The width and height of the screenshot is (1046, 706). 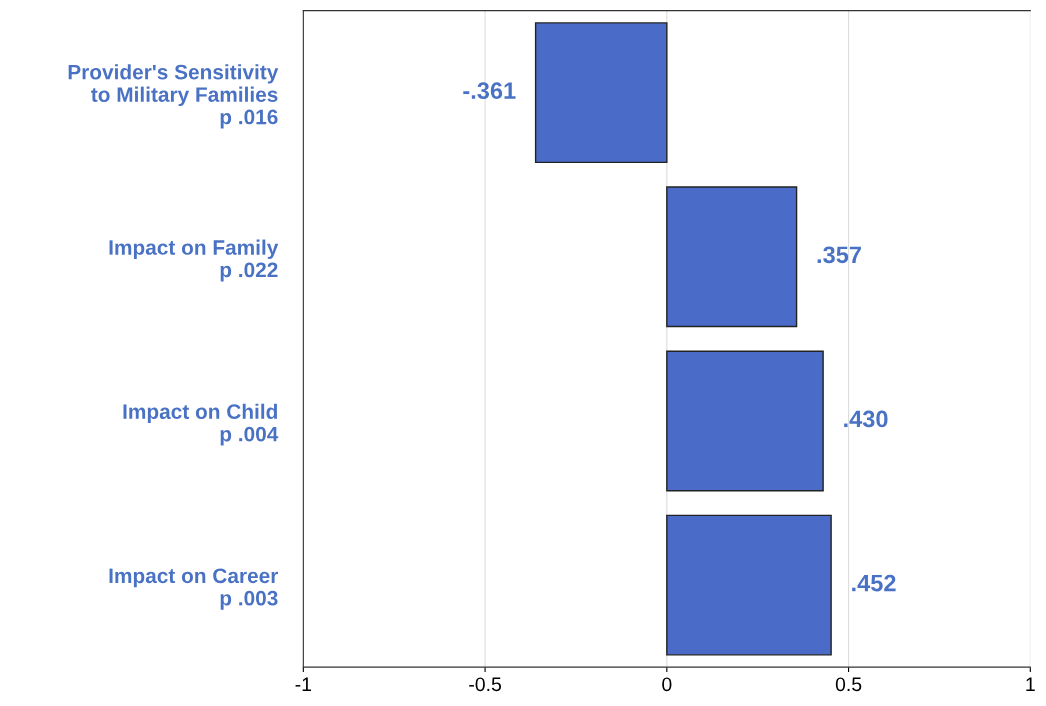 What do you see at coordinates (173, 96) in the screenshot?
I see `y-tick-label: Provider's Sensitivity to Military Families p .016` at bounding box center [173, 96].